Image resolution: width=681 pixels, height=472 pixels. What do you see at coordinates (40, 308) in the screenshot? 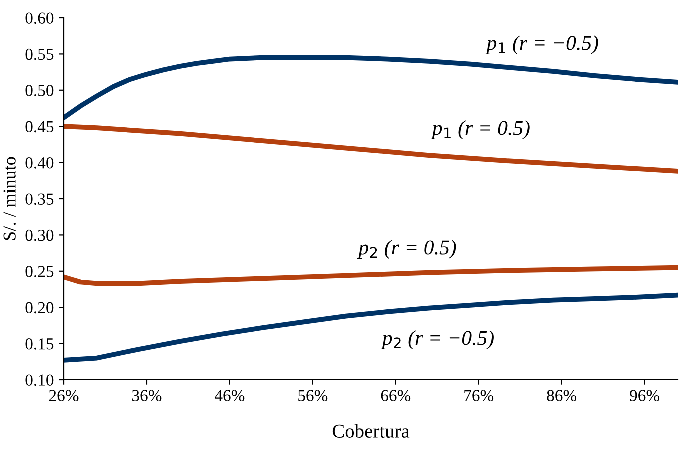
I see `y-tick-label: 0.20` at bounding box center [40, 308].